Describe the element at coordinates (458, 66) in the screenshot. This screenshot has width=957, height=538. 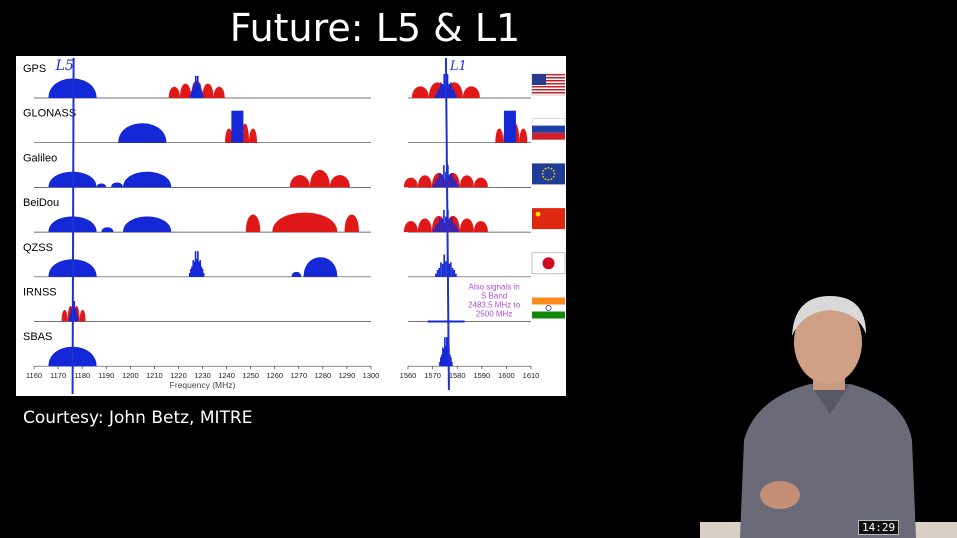
I see `handwritten-l1-label: L1` at that location.